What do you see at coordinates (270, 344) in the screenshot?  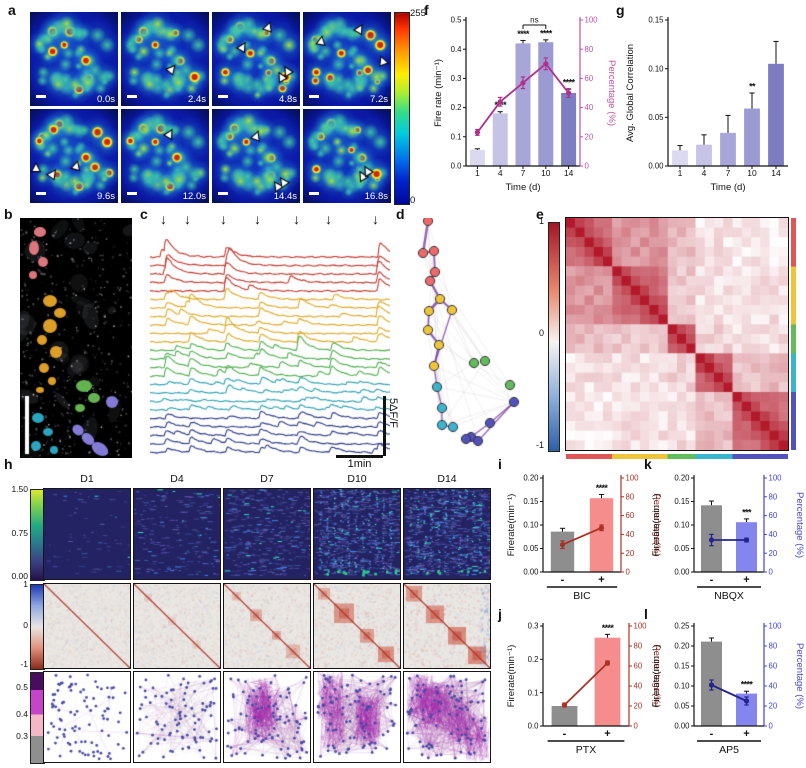 I see `panel-c-traces` at bounding box center [270, 344].